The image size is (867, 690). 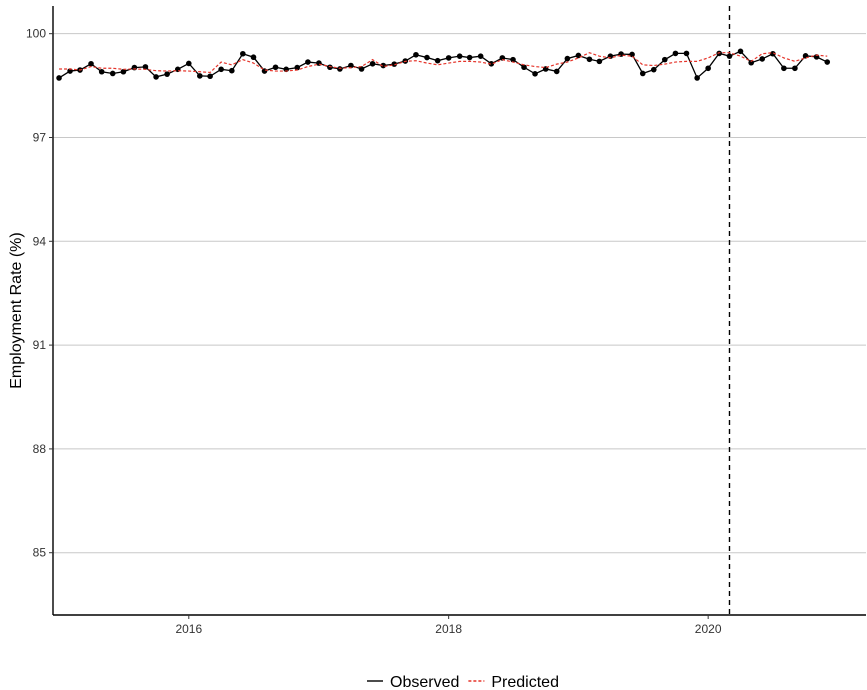 I want to click on y-tick-label: 88, so click(x=40, y=449).